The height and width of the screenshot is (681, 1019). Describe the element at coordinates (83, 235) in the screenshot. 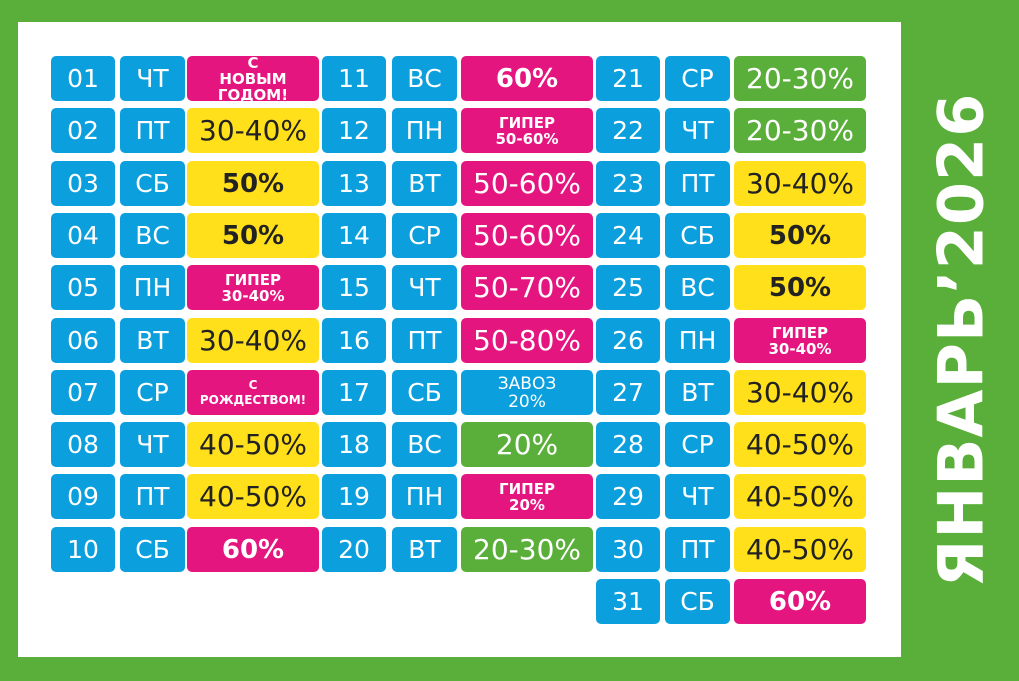

I see `day-number: 04` at that location.